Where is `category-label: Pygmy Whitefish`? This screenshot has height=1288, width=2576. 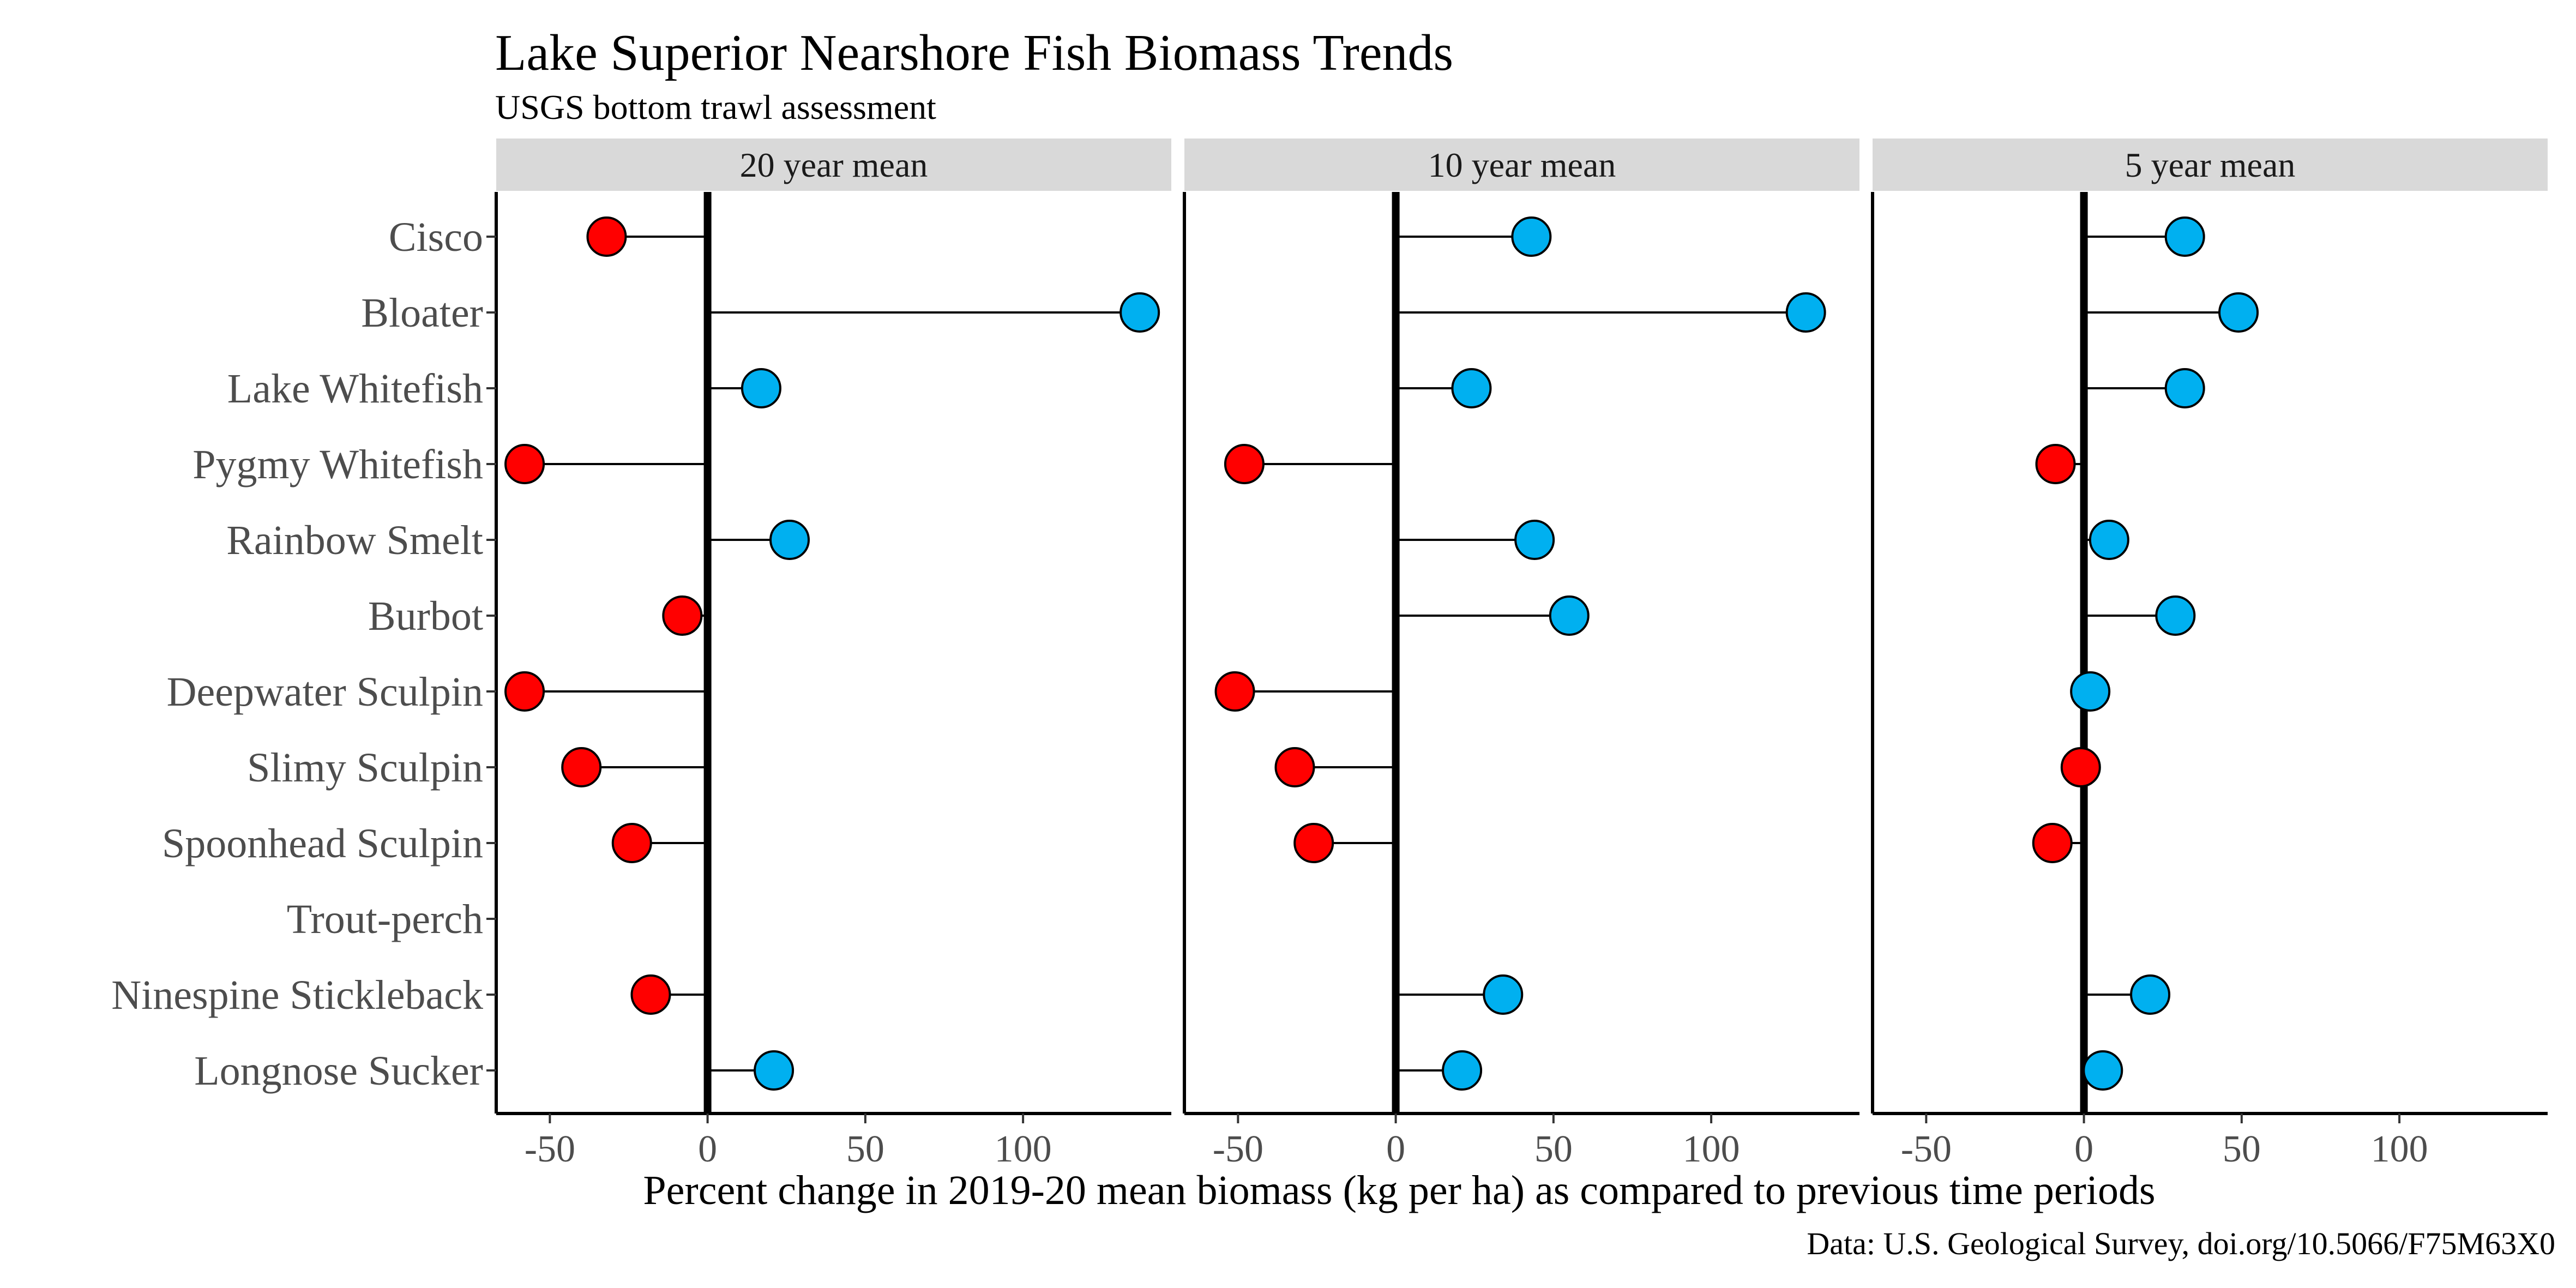 category-label: Pygmy Whitefish is located at coordinates (337, 464).